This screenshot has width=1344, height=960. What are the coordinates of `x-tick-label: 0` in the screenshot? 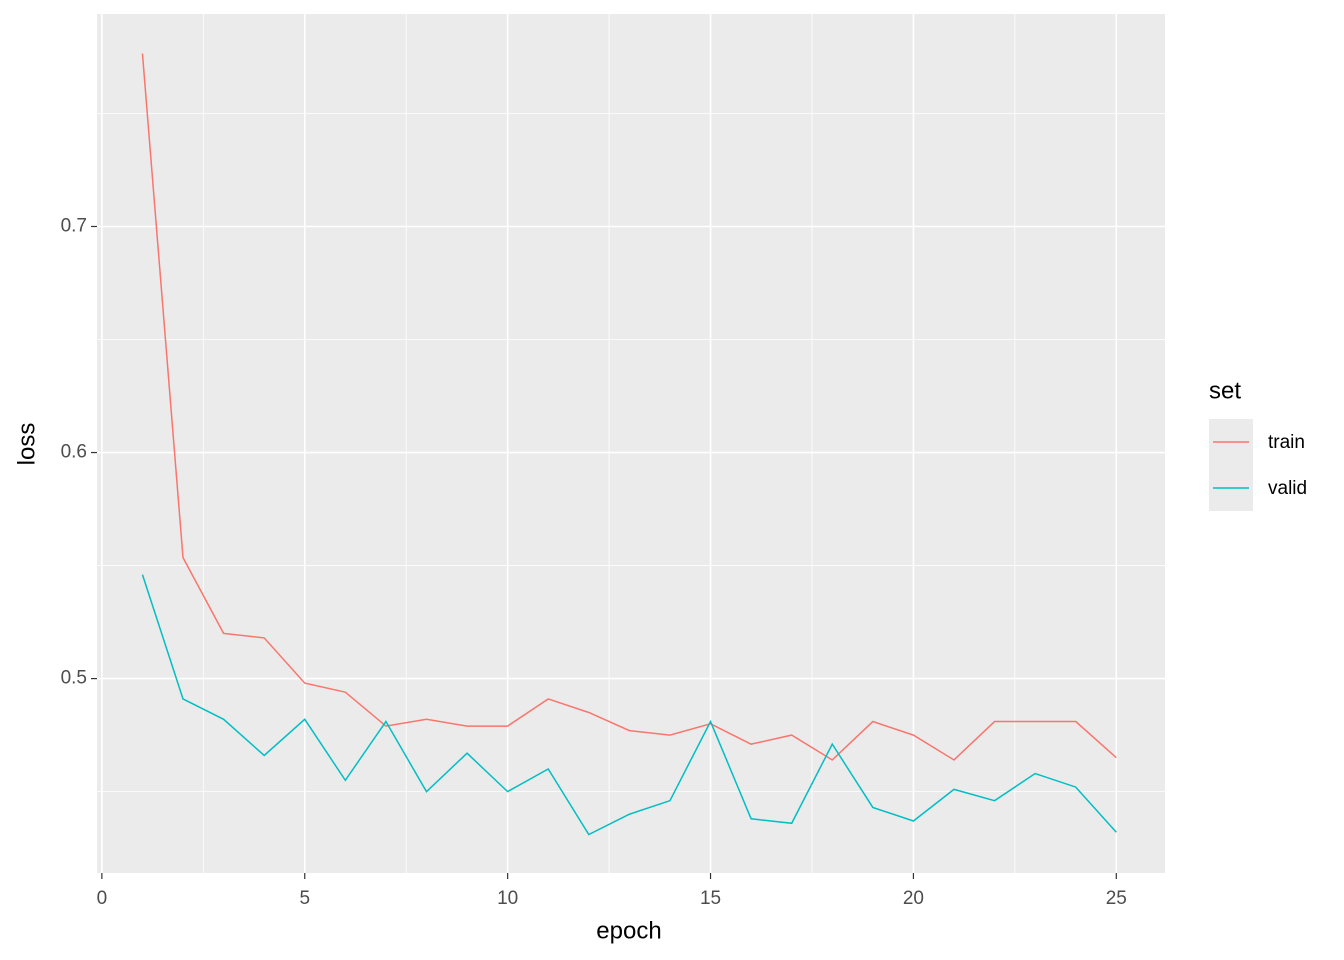 It's located at (102, 898).